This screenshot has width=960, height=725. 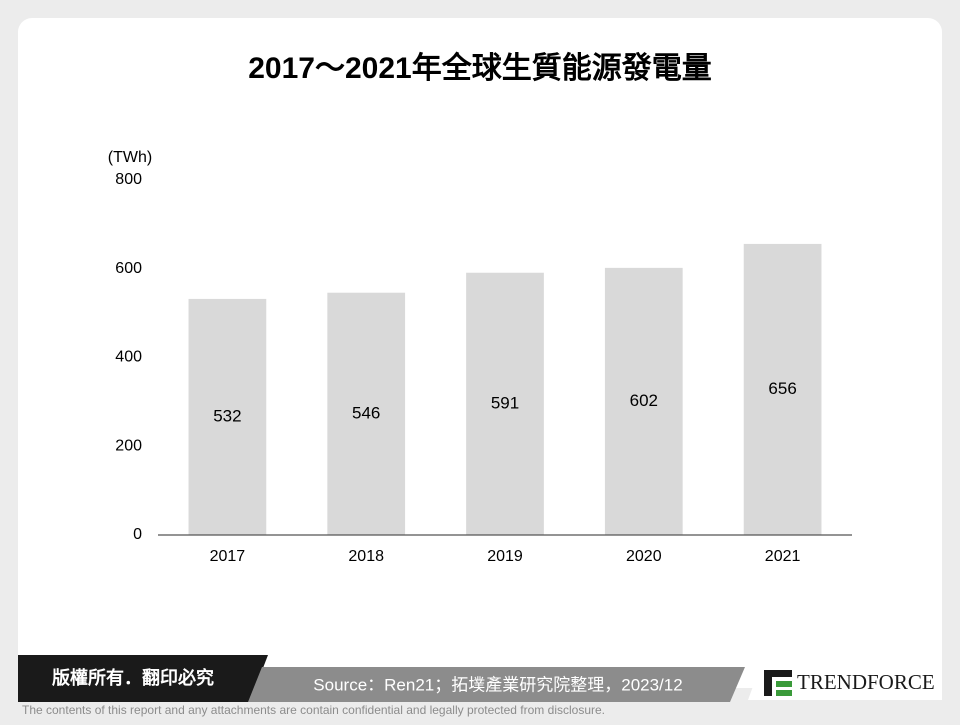 I want to click on x-tick-label: 2019, so click(x=505, y=556).